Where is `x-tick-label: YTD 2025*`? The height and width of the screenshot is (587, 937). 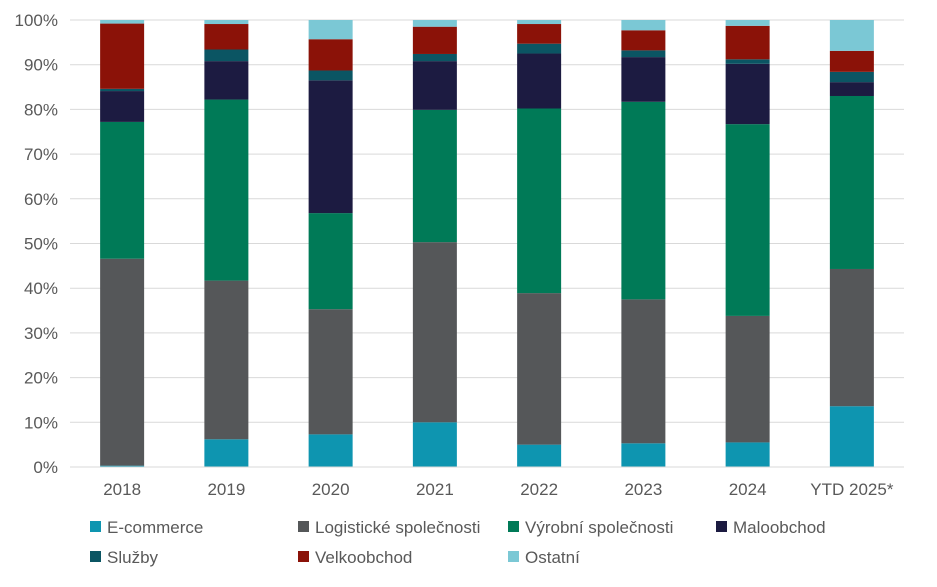 x-tick-label: YTD 2025* is located at coordinates (852, 489).